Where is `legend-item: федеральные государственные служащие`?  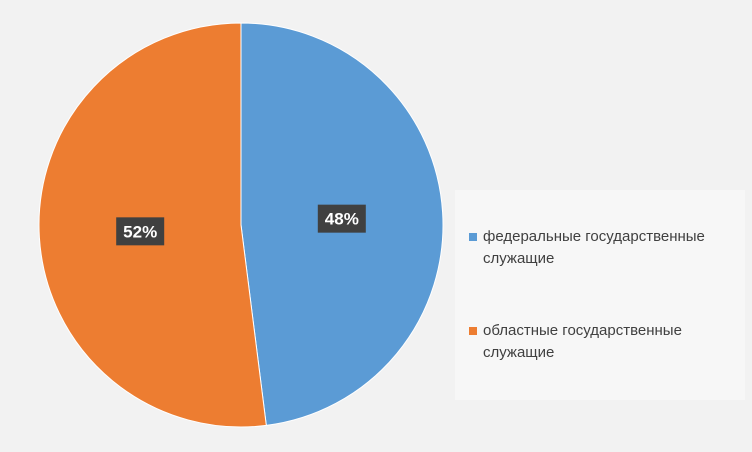
legend-item: федеральные государственные служащие is located at coordinates (602, 248).